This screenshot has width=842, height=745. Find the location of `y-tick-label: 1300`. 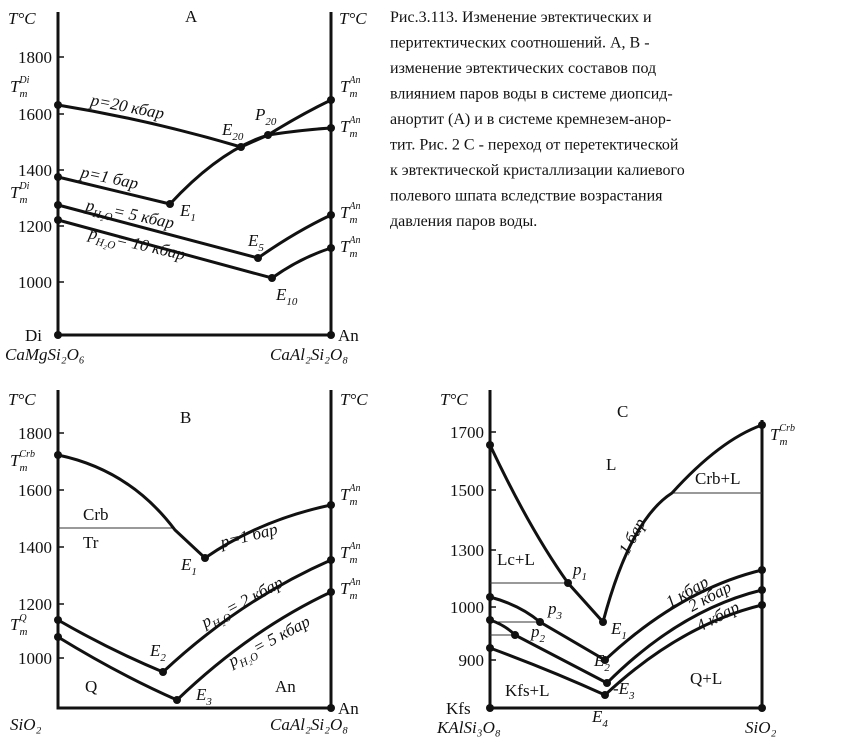

y-tick-label: 1300 is located at coordinates (467, 550).